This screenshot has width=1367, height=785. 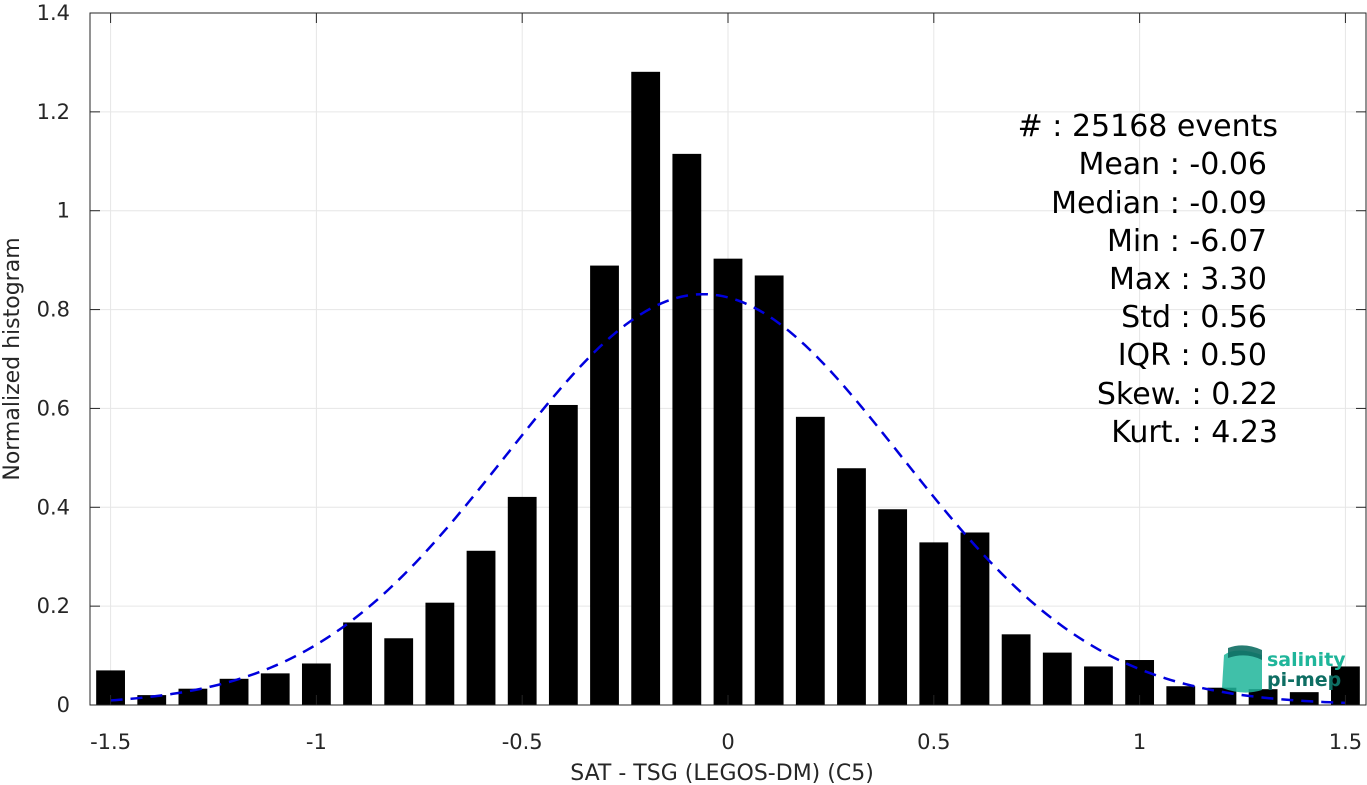 What do you see at coordinates (1159, 203) in the screenshot?
I see `stat-median: Median : -0.09` at bounding box center [1159, 203].